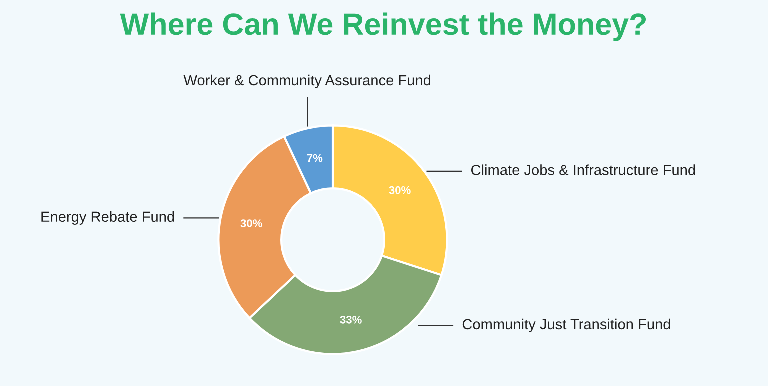 This screenshot has width=768, height=386. What do you see at coordinates (307, 81) in the screenshot?
I see `slice-label: Worker & Community Assurance Fund` at bounding box center [307, 81].